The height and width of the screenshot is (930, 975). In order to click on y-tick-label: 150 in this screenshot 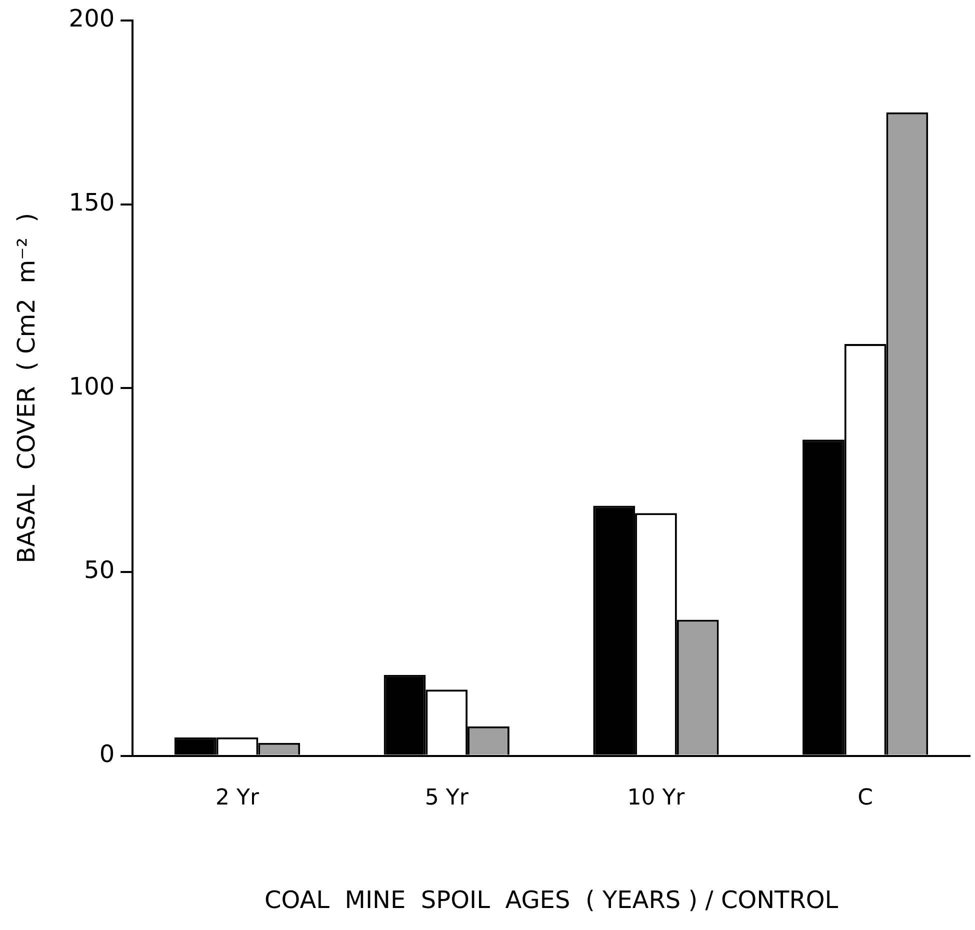, I will do `click(91, 202)`.